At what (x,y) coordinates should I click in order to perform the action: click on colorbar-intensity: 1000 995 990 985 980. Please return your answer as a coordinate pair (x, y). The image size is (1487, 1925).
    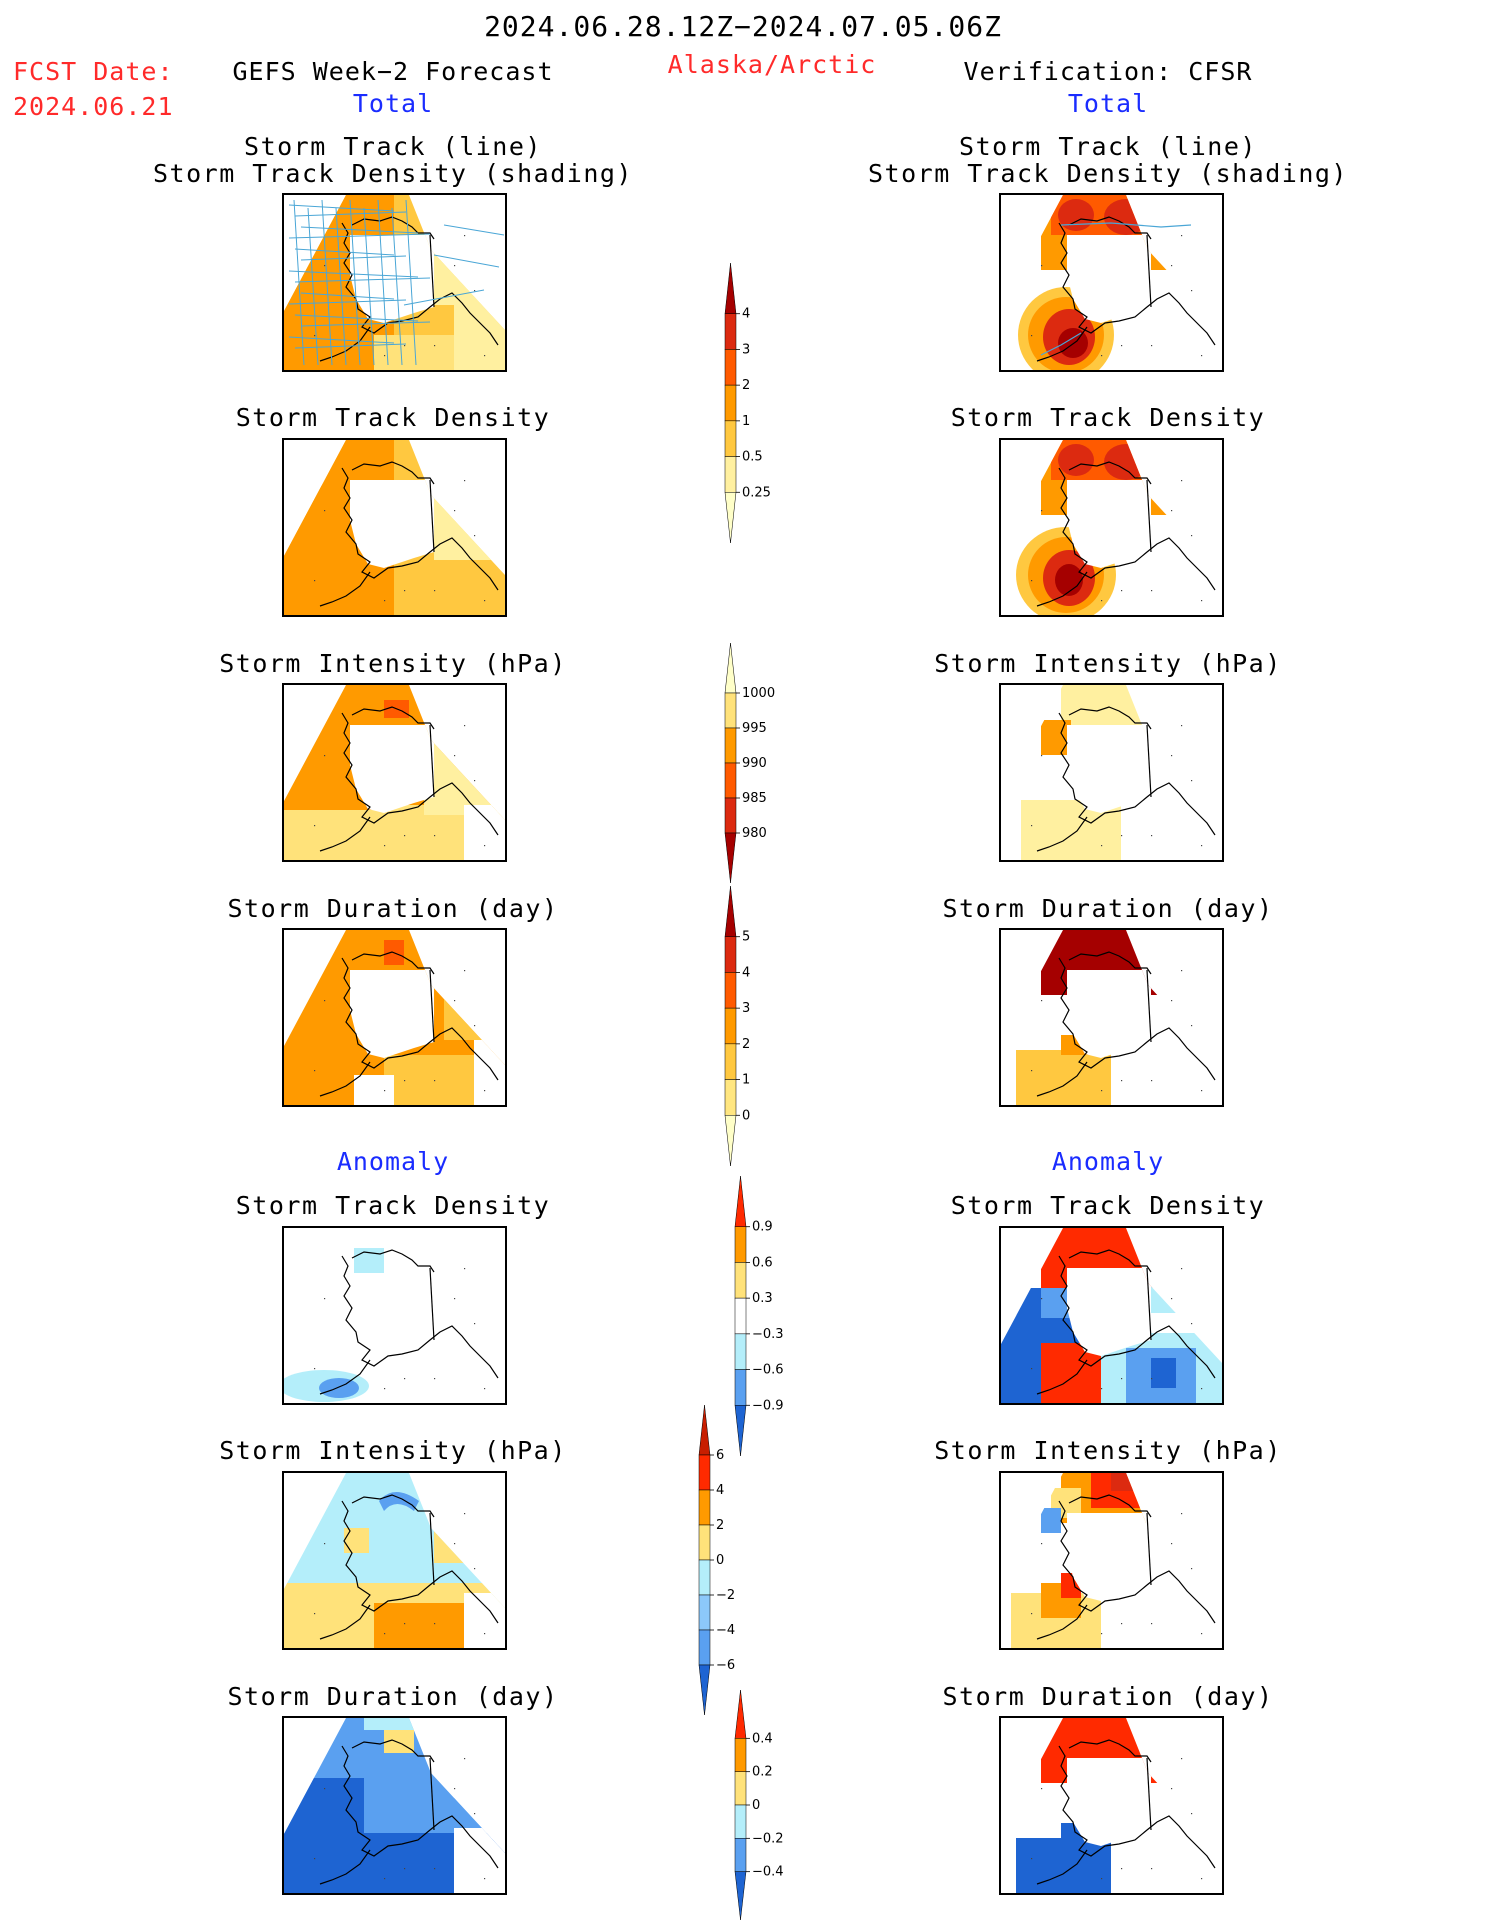
    Looking at the image, I should click on (755, 764).